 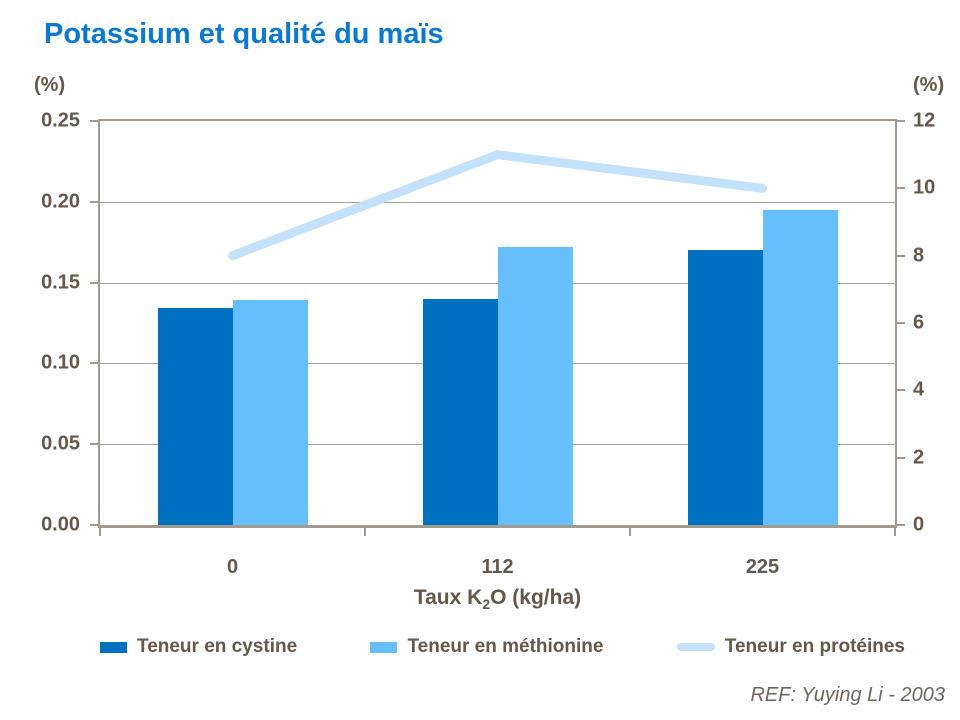 What do you see at coordinates (847, 695) in the screenshot?
I see `reference-text: REF: Yuying Li - 2003` at bounding box center [847, 695].